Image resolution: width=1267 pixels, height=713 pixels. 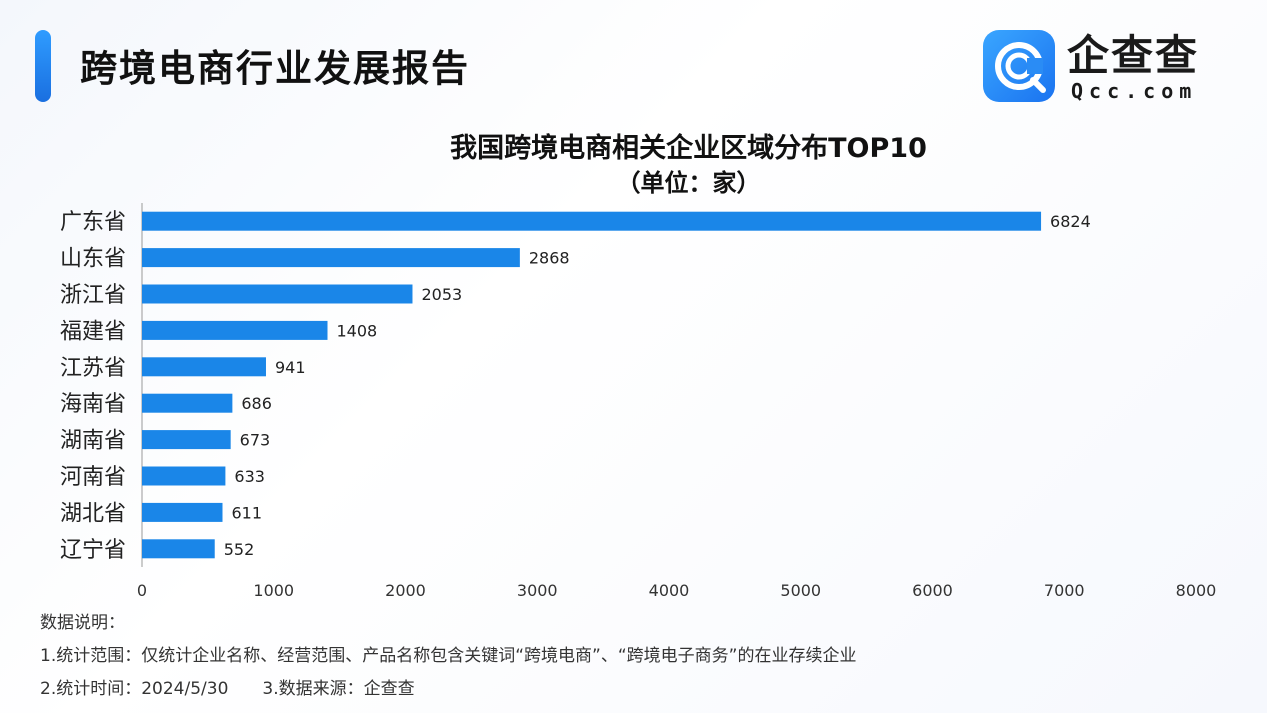 What do you see at coordinates (1019, 66) in the screenshot?
I see `qcc-logo-icon` at bounding box center [1019, 66].